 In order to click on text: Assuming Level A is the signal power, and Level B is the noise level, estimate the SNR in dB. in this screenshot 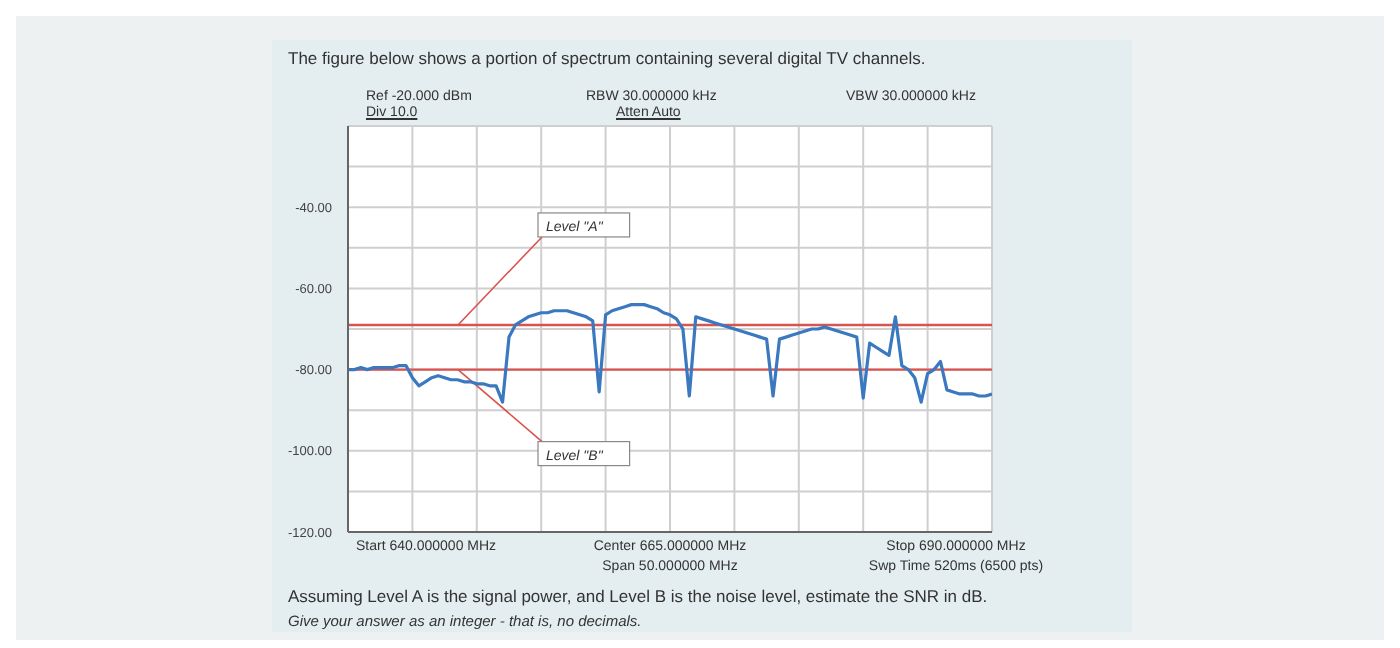, I will do `click(638, 596)`.